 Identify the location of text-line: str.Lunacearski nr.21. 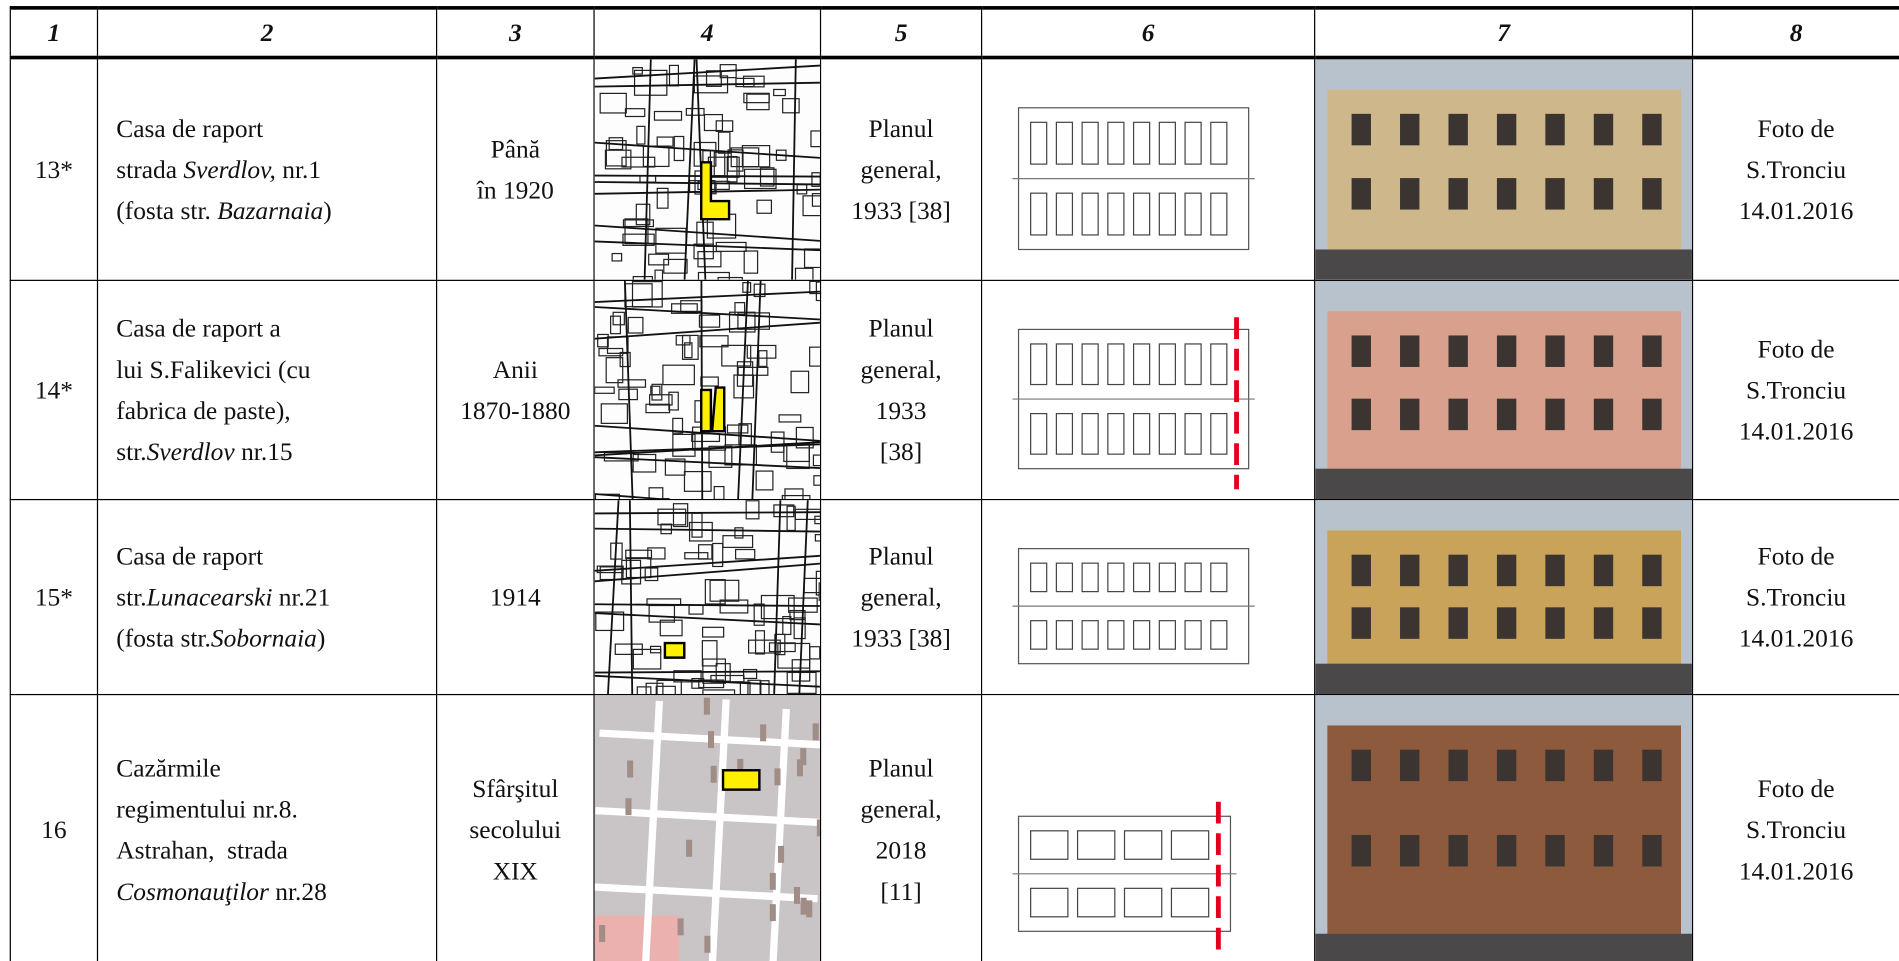
(276, 596).